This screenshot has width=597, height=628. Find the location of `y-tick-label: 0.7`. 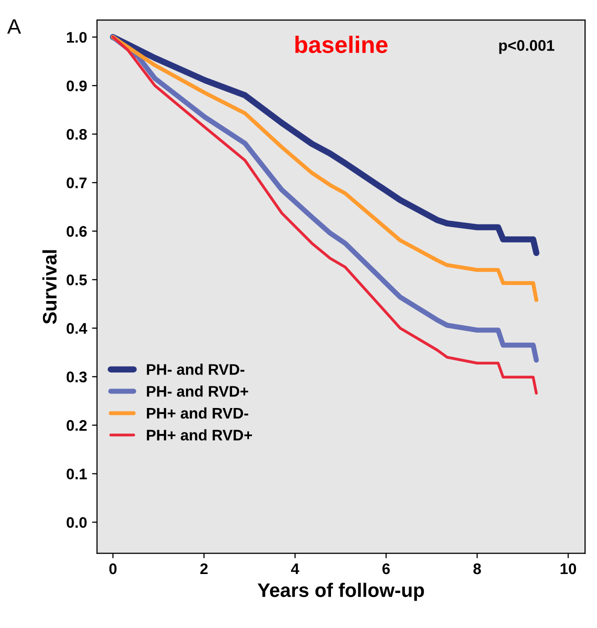

y-tick-label: 0.7 is located at coordinates (76, 182).